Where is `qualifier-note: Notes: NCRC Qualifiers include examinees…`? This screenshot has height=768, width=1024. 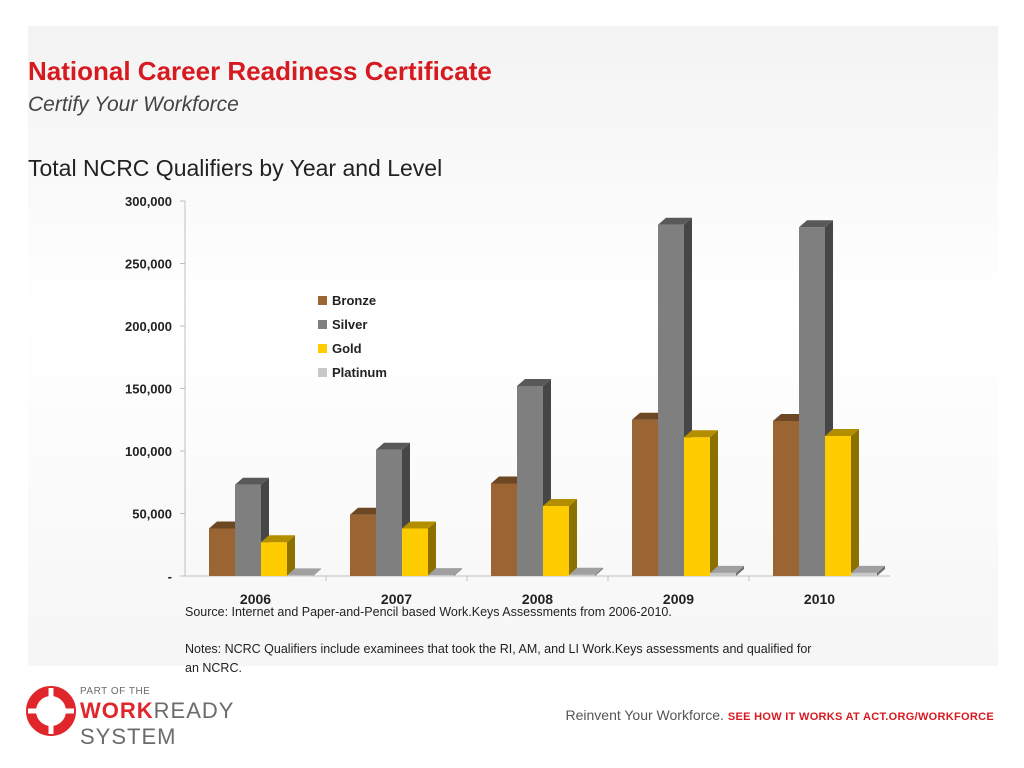 qualifier-note: Notes: NCRC Qualifiers include examinees… is located at coordinates (498, 658).